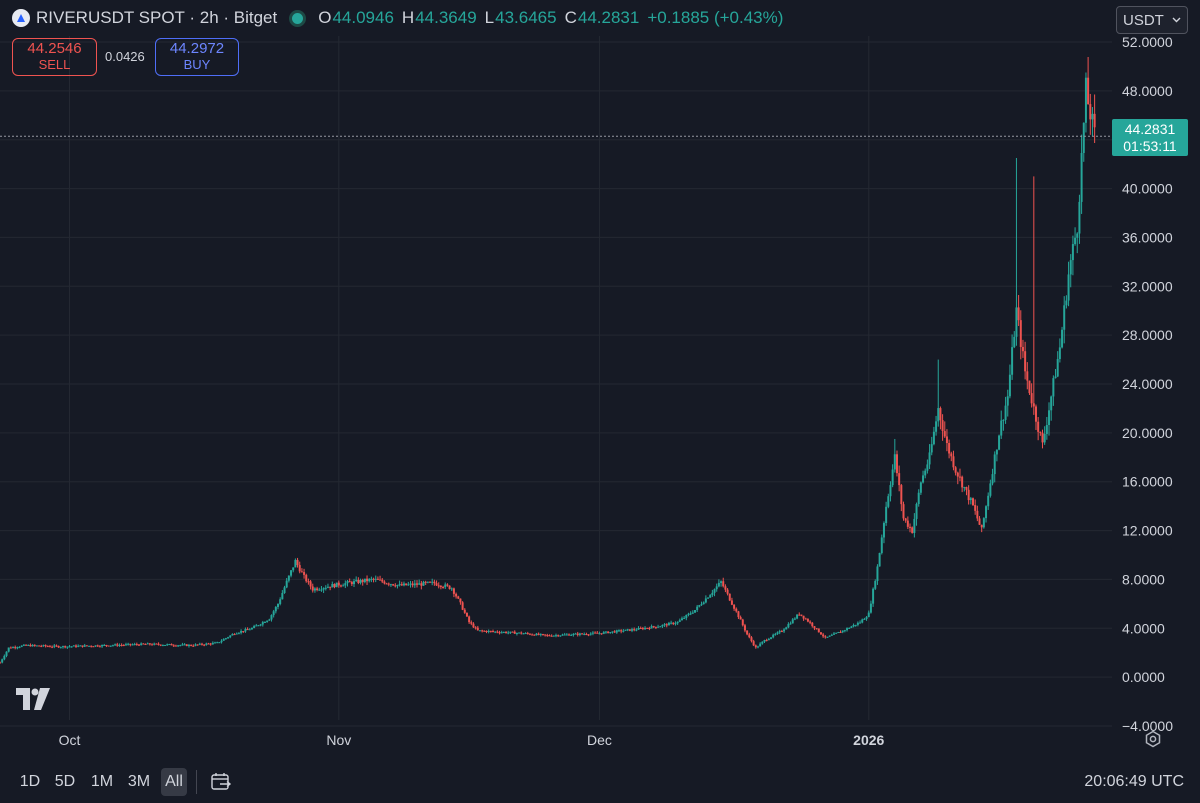 Image resolution: width=1200 pixels, height=803 pixels. What do you see at coordinates (1153, 739) in the screenshot?
I see `settings-icon` at bounding box center [1153, 739].